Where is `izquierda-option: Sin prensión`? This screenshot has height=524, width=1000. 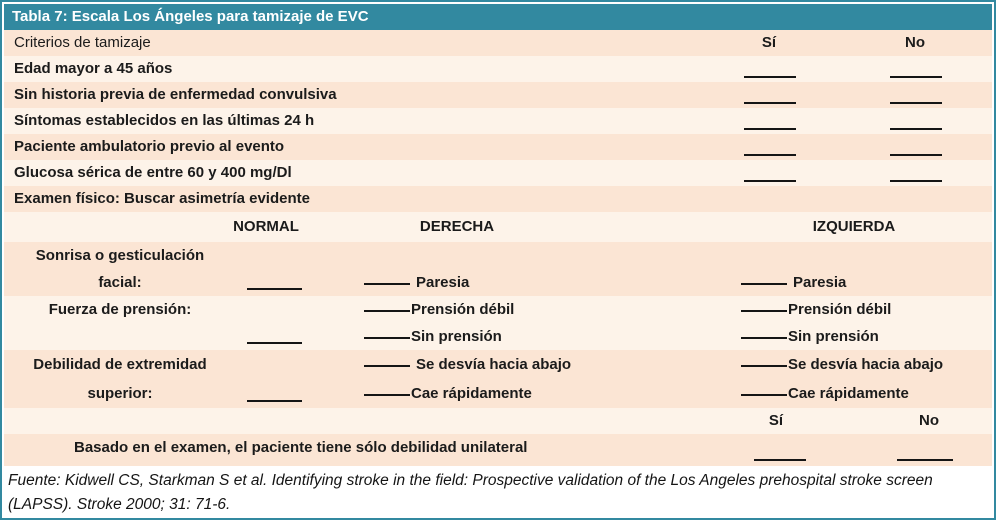 izquierda-option: Sin prensión is located at coordinates (810, 336).